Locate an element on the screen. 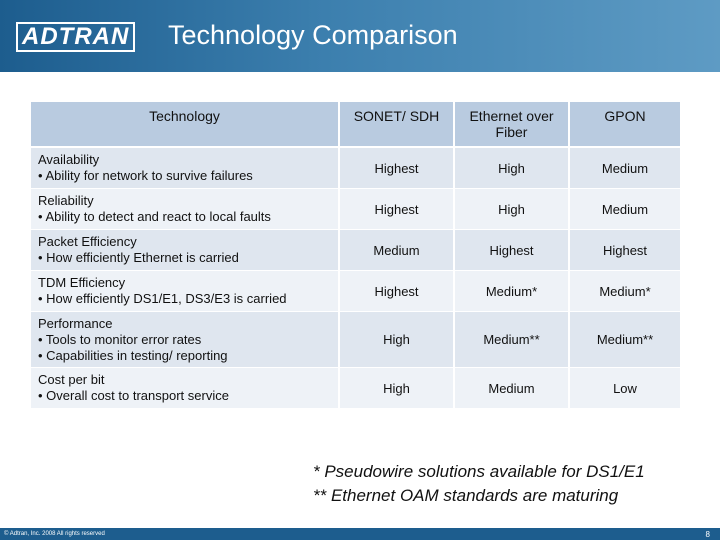 The width and height of the screenshot is (720, 540). column-header: Technology is located at coordinates (184, 124).